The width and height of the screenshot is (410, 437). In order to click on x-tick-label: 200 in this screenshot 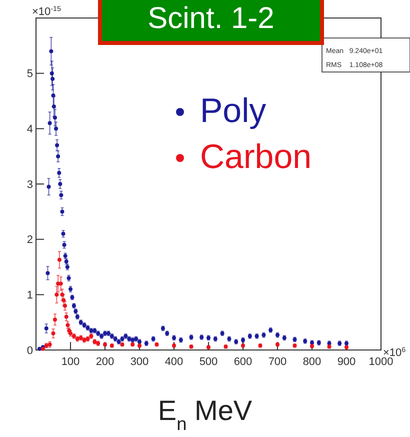, I will do `click(105, 362)`.